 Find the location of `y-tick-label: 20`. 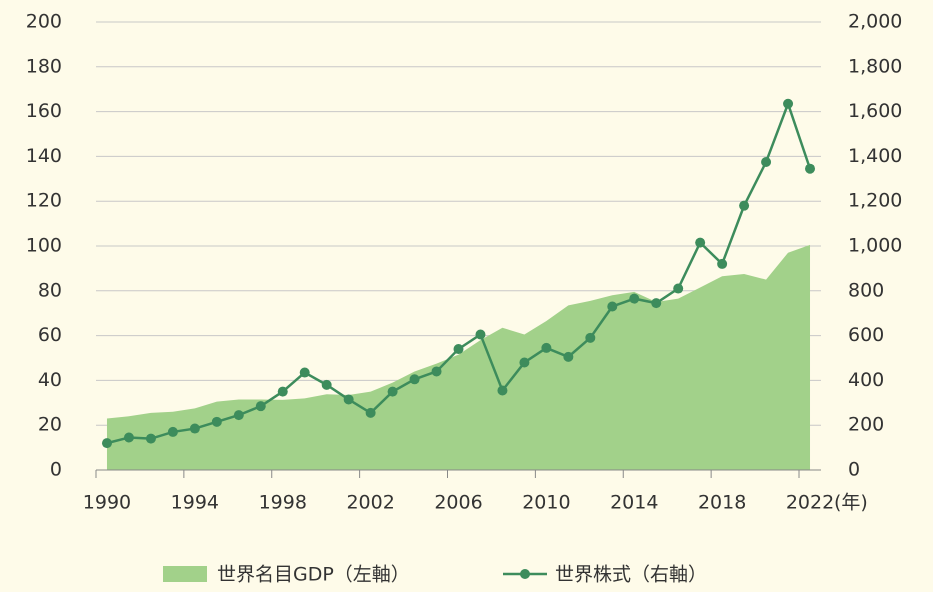

y-tick-label: 20 is located at coordinates (50, 425).